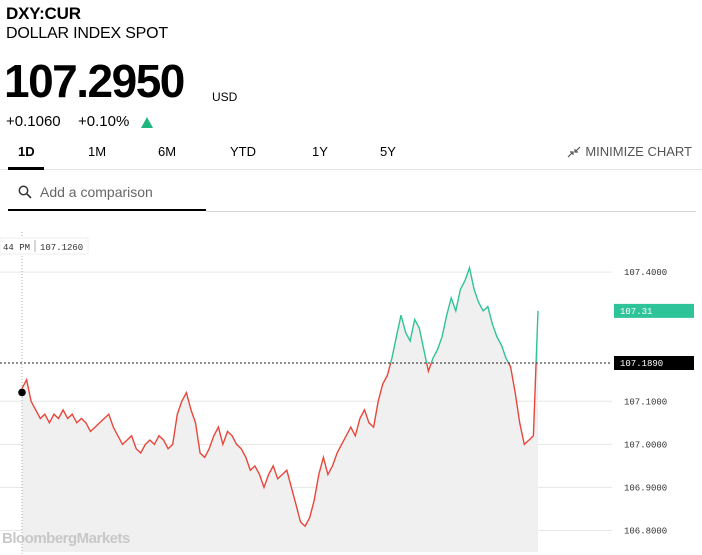  Describe the element at coordinates (388, 151) in the screenshot. I see `tab-5y: 5Y` at that location.